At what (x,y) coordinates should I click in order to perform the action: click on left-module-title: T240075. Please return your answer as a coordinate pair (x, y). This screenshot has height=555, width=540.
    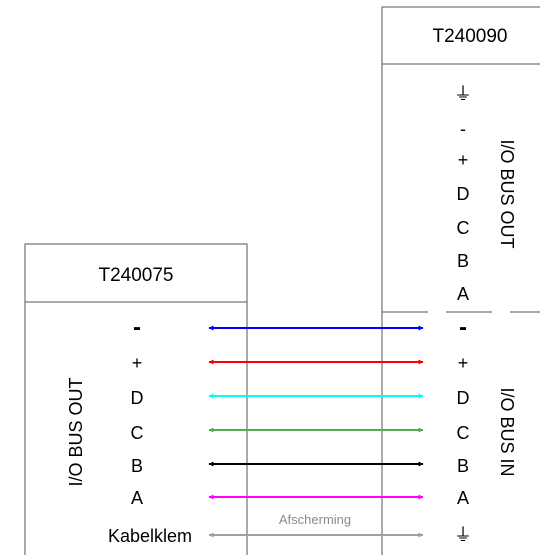
    Looking at the image, I should click on (135, 275).